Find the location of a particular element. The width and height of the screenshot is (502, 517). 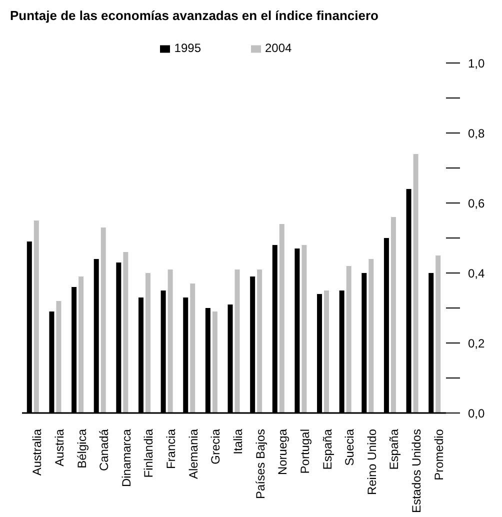

x-tick-label: Estados Unidos is located at coordinates (417, 471).